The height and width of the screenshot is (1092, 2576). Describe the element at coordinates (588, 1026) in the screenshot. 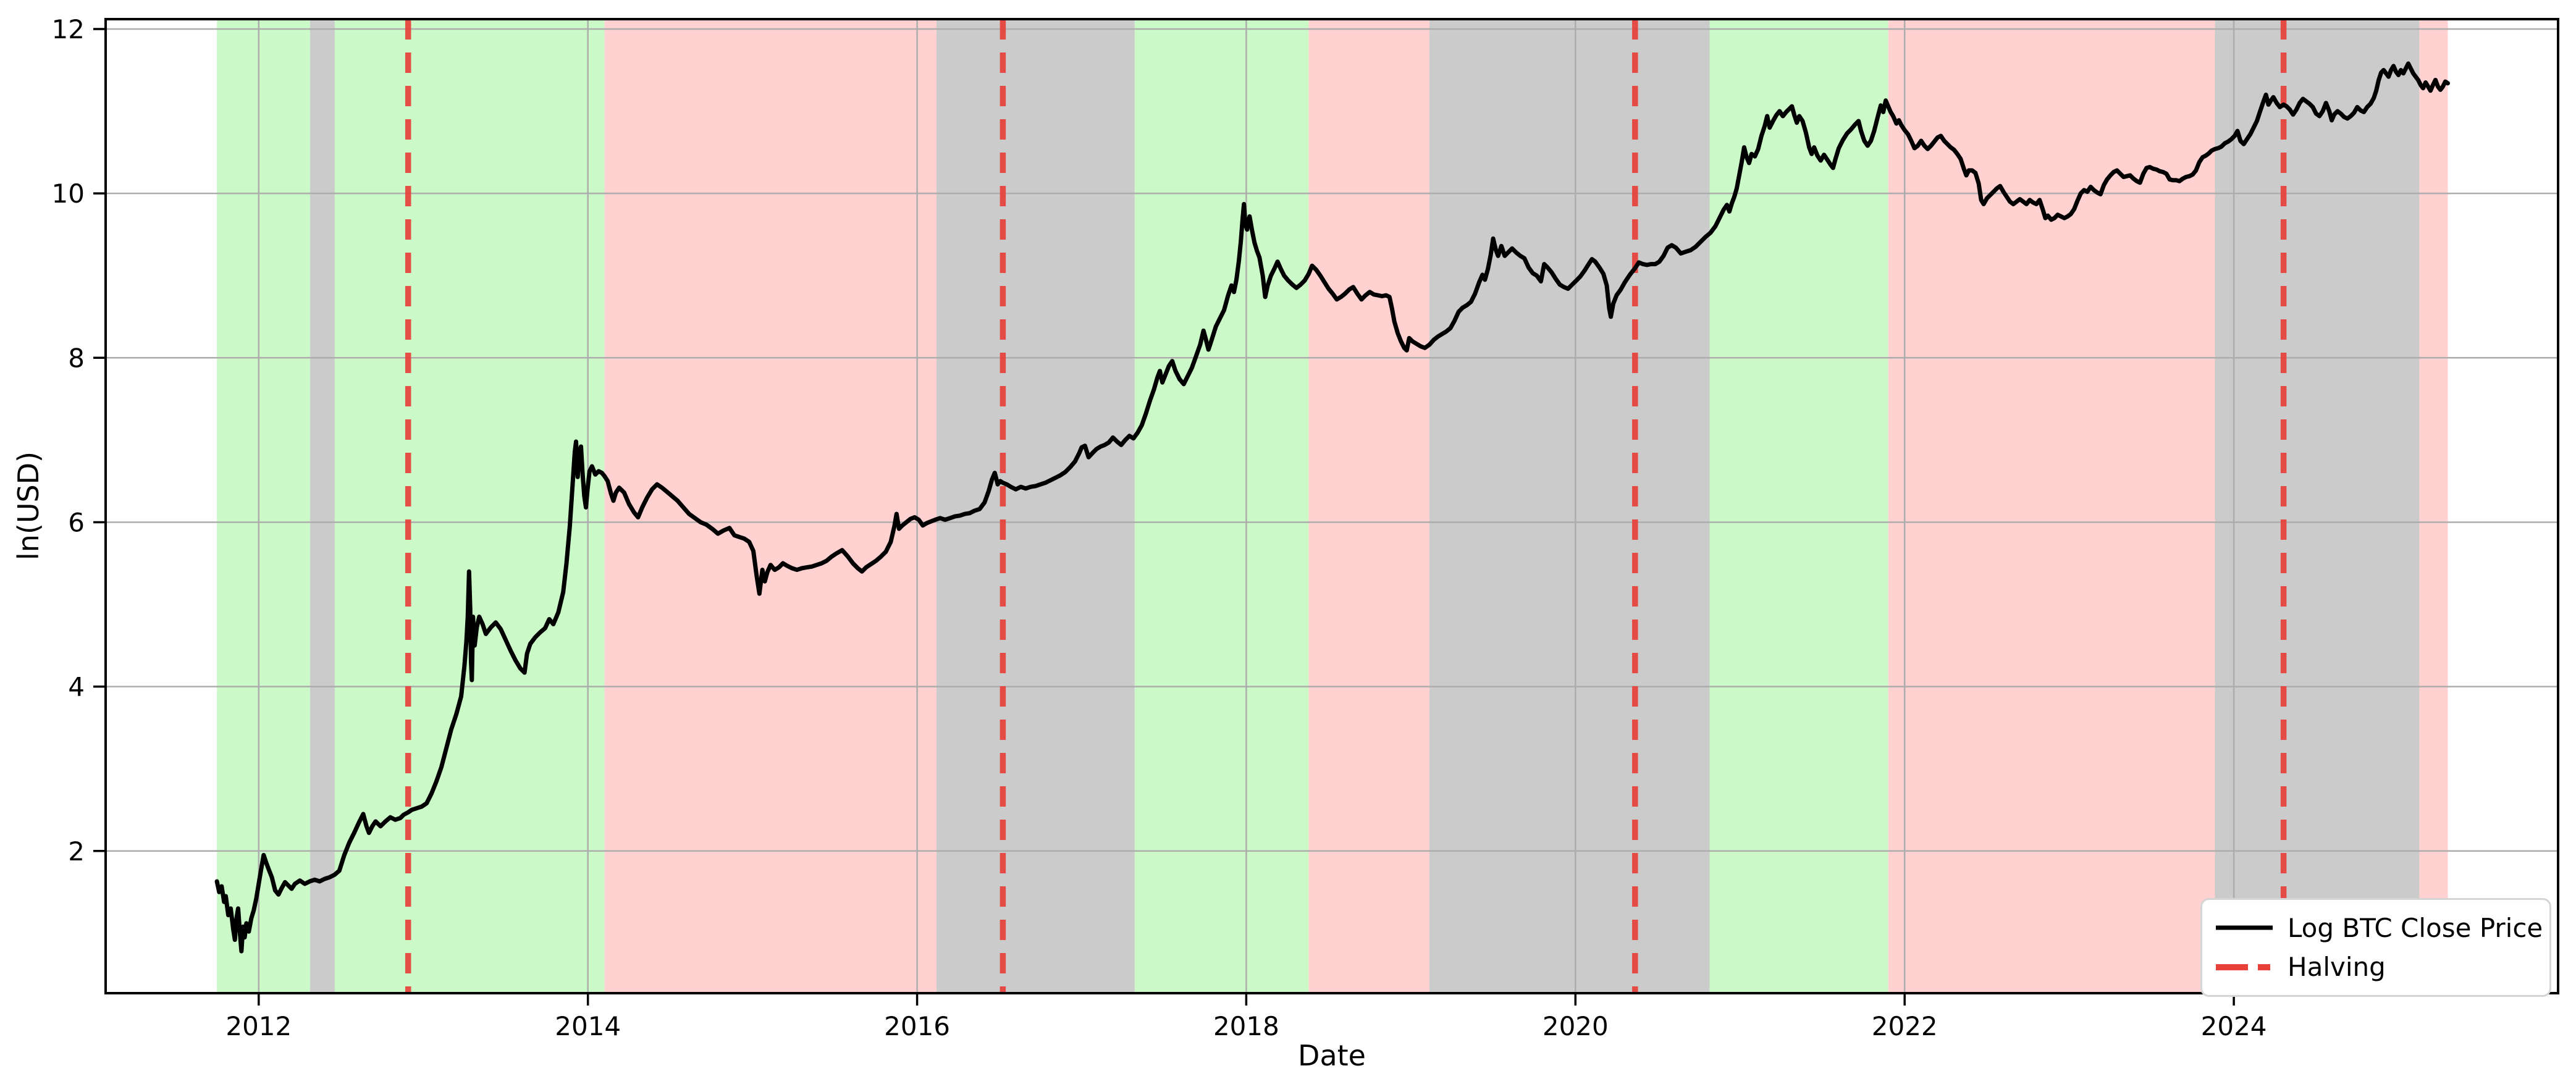

I see `x-tick-label: 2014` at that location.